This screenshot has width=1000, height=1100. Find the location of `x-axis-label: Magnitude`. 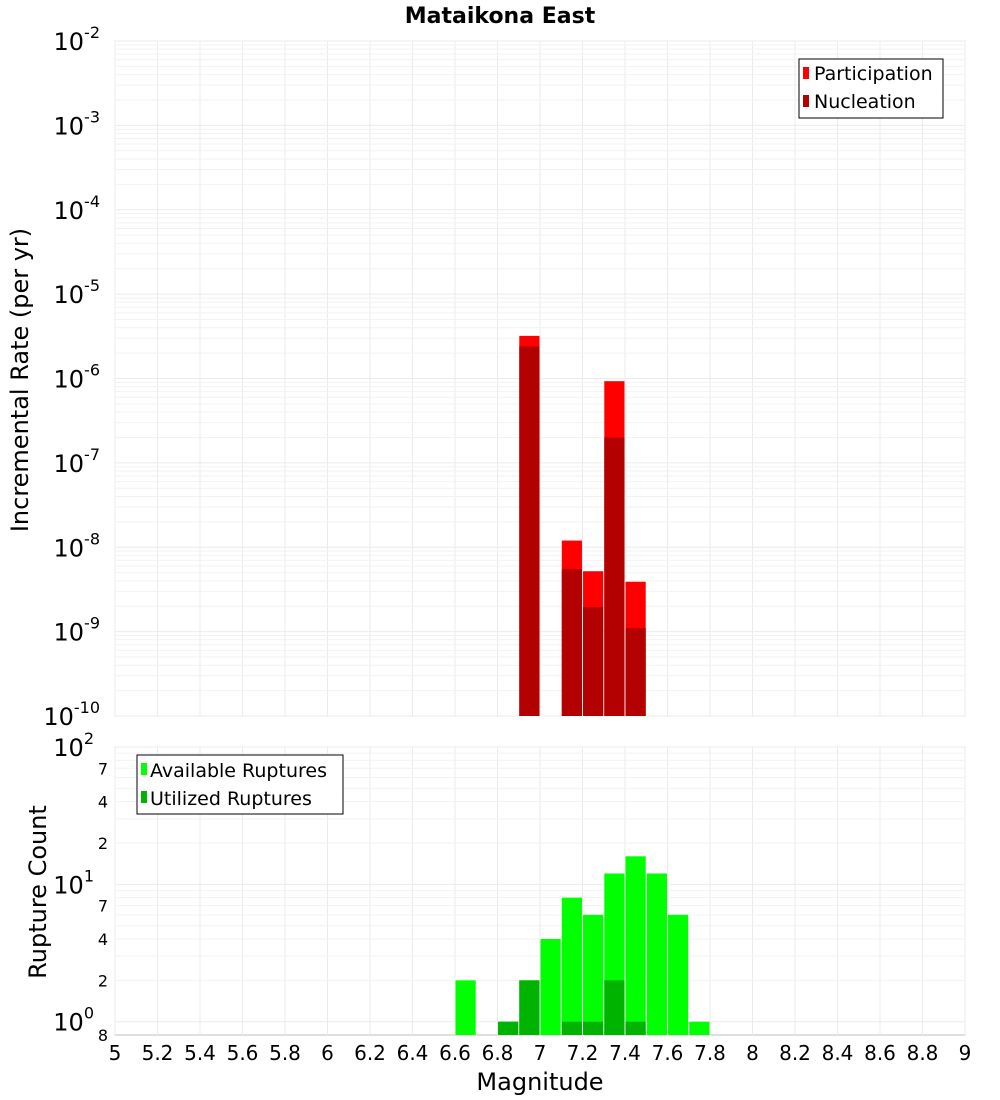

x-axis-label: Magnitude is located at coordinates (539, 1082).